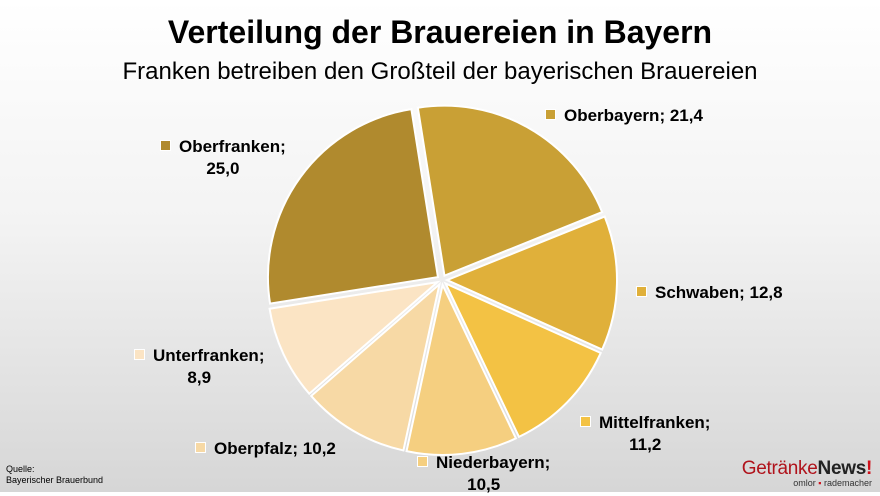 The height and width of the screenshot is (496, 880). Describe the element at coordinates (265, 449) in the screenshot. I see `label-oberpfalz: Oberpfalz; 10,2` at that location.